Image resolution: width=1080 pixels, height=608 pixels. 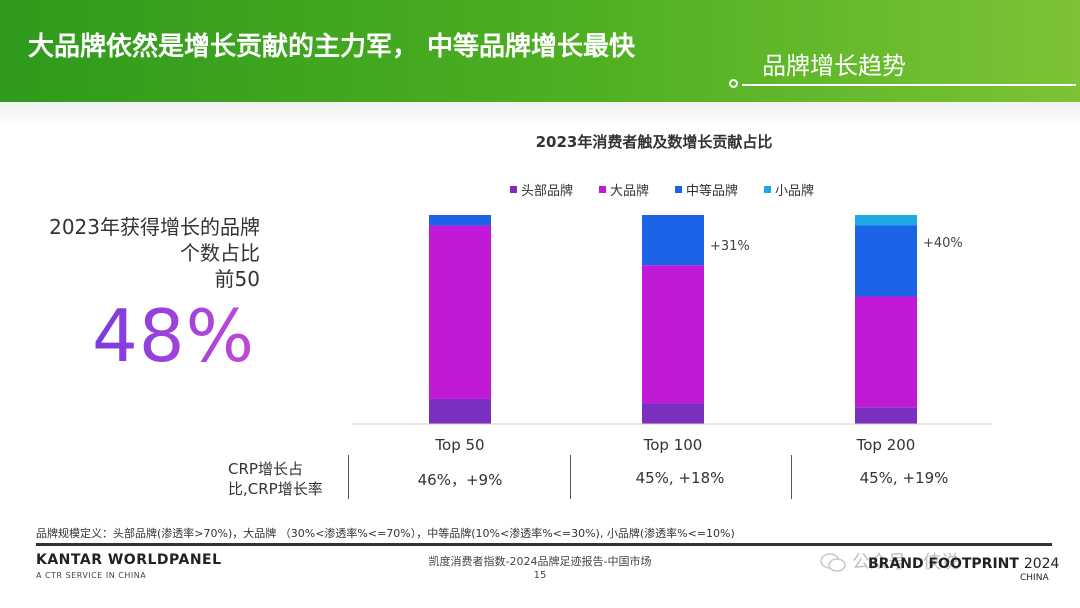 What do you see at coordinates (154, 227) in the screenshot?
I see `left-panel-line1: 2023年获得增长的品牌` at bounding box center [154, 227].